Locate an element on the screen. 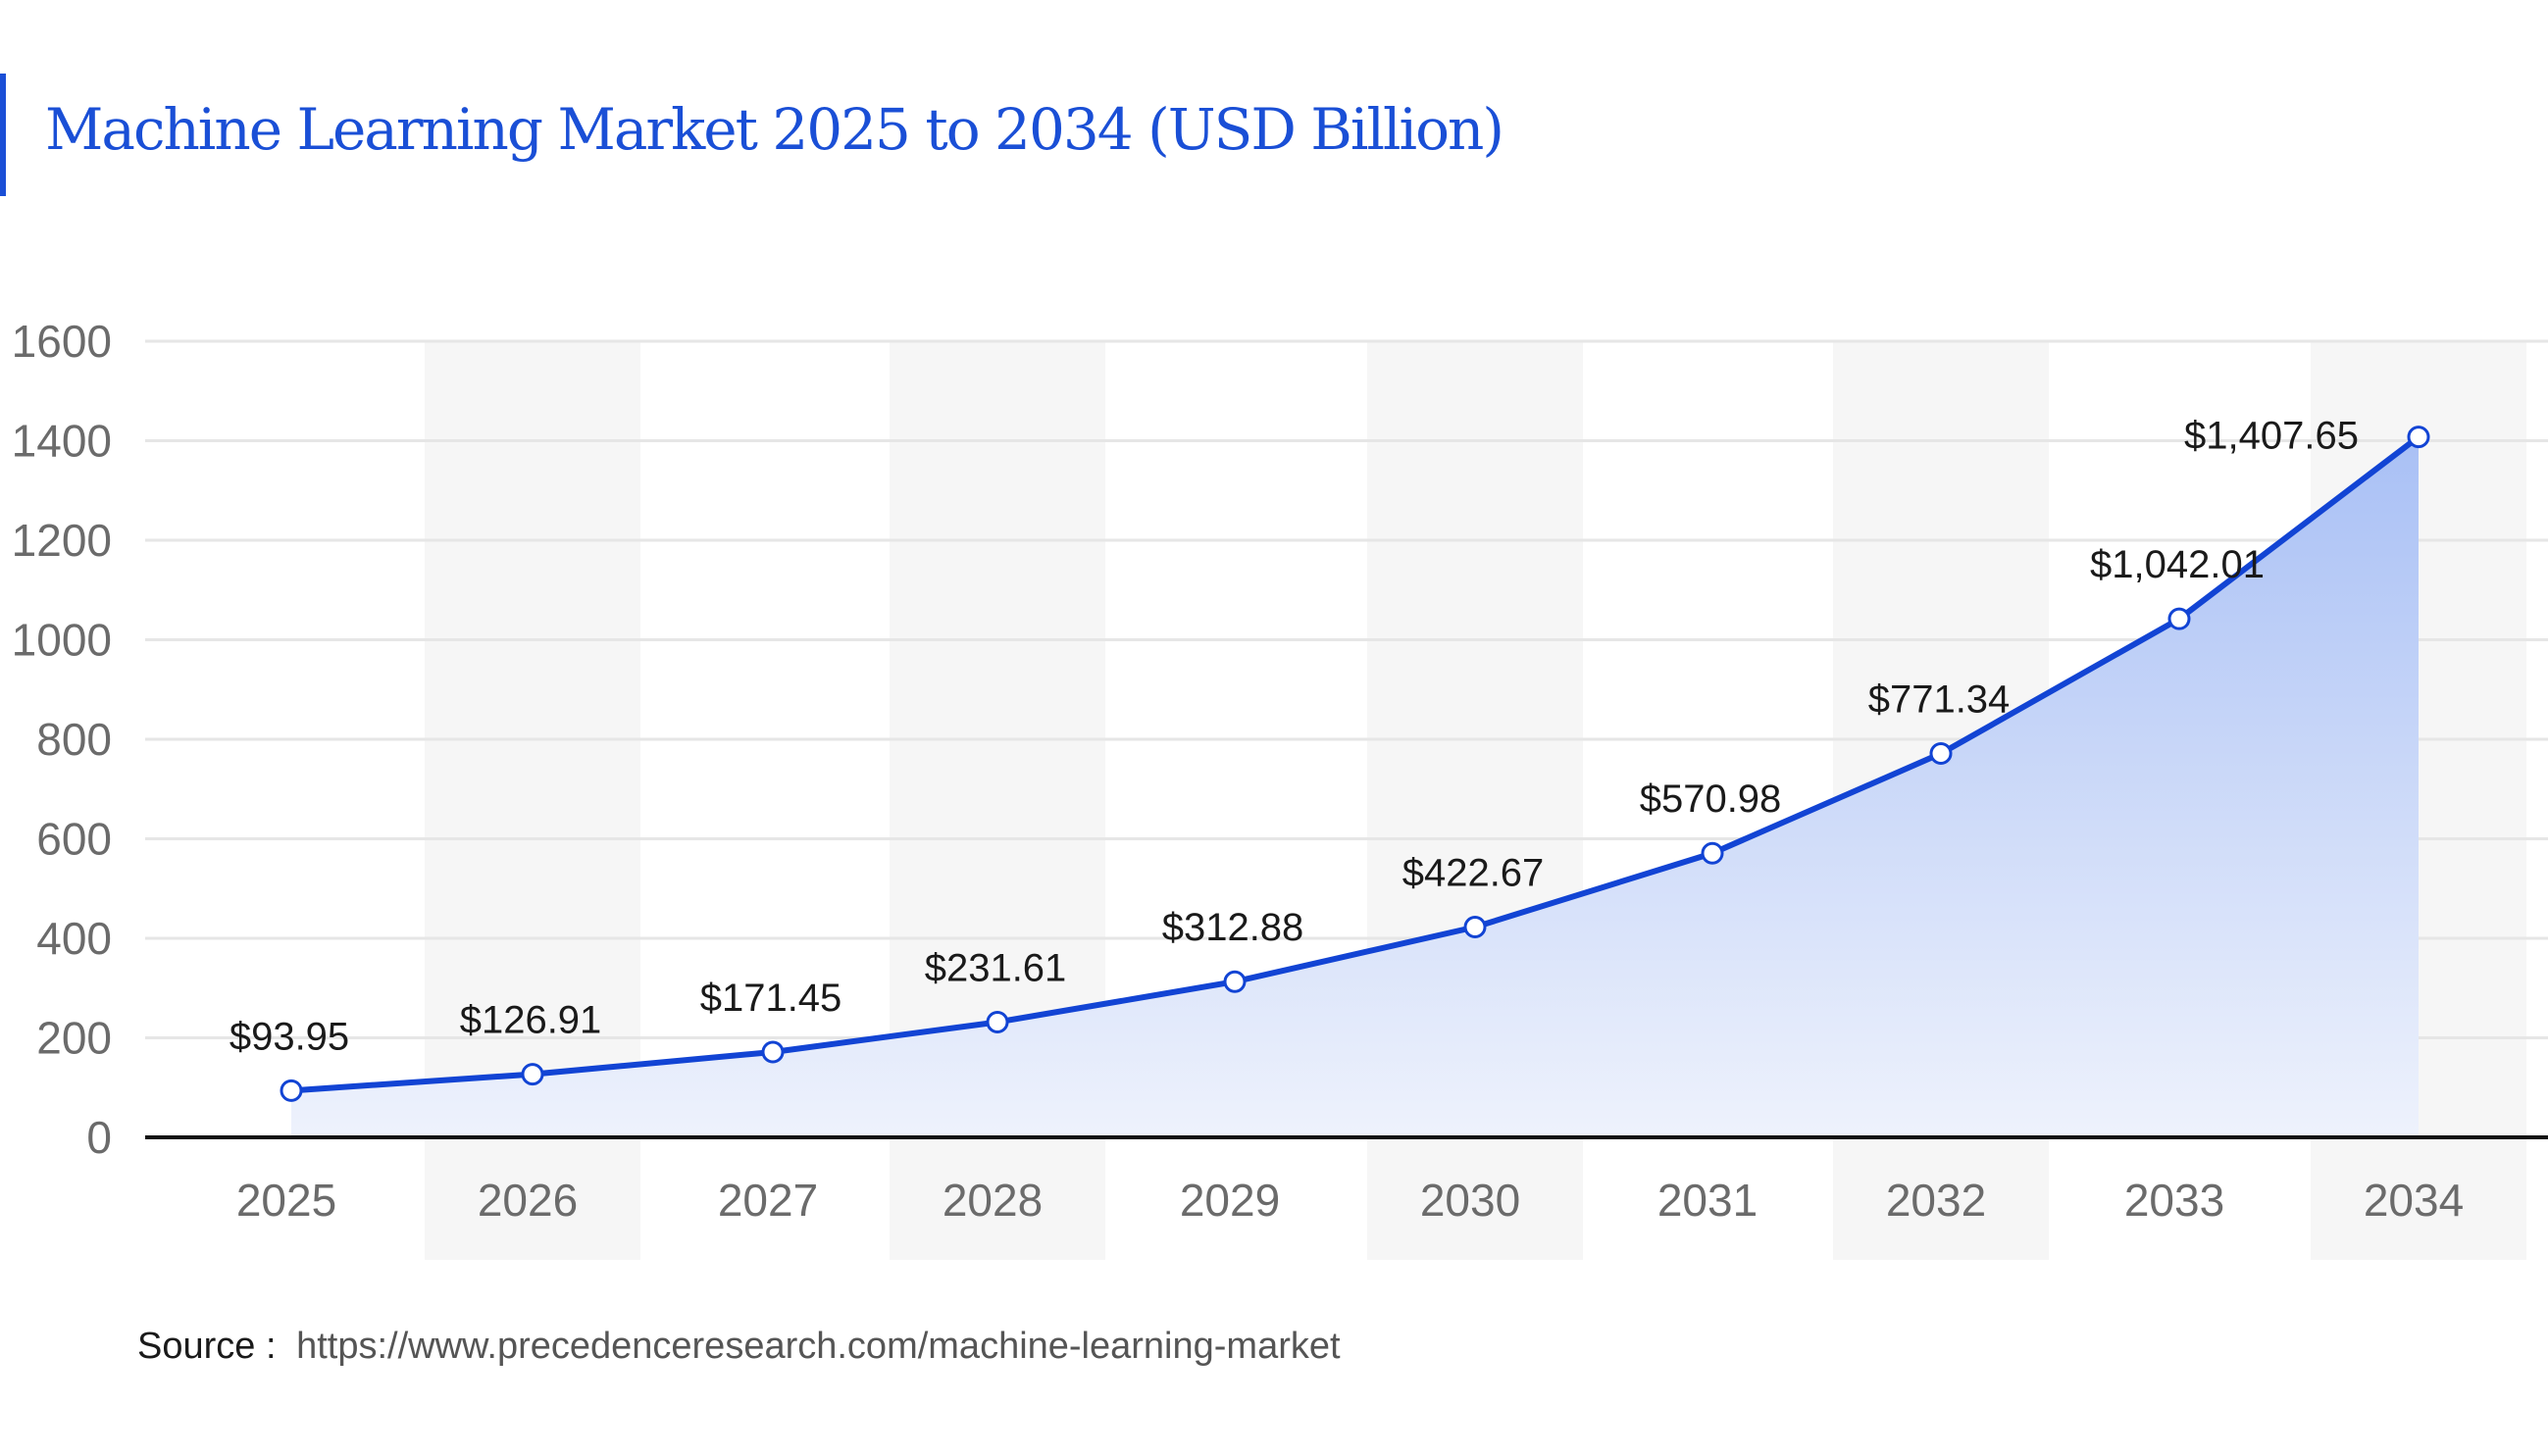  data-label: $231.61 is located at coordinates (996, 967).